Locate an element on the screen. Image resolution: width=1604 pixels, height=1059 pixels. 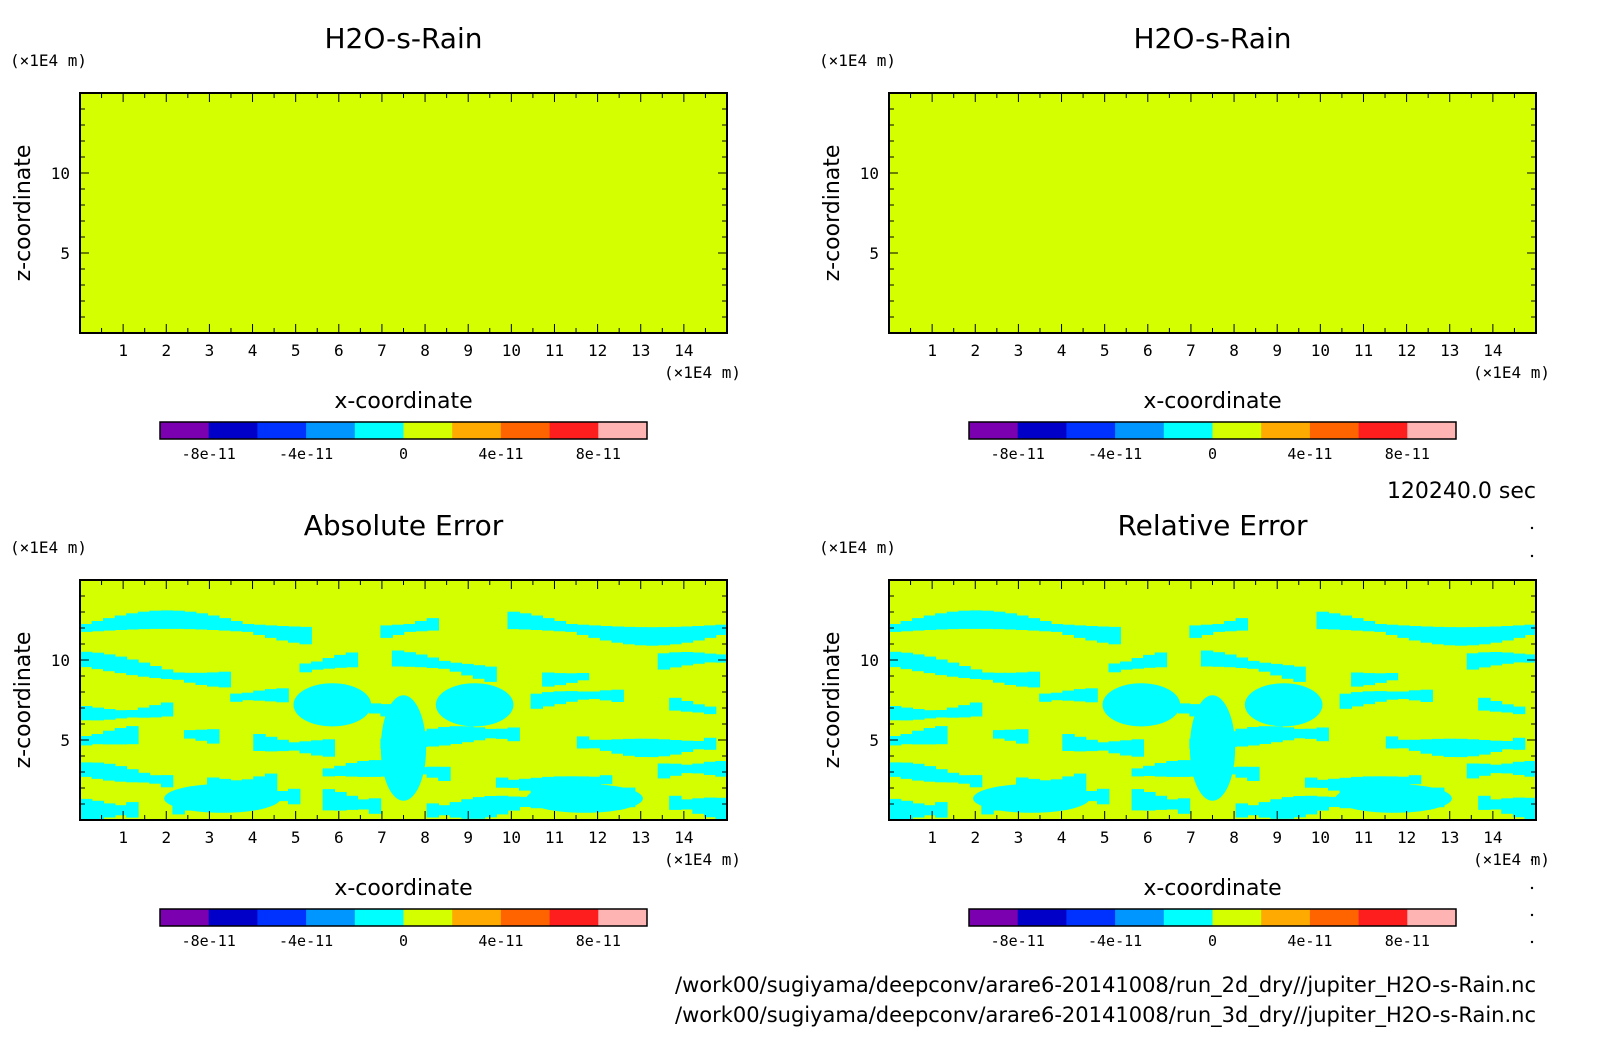
colorbar-frame is located at coordinates (1212, 430).